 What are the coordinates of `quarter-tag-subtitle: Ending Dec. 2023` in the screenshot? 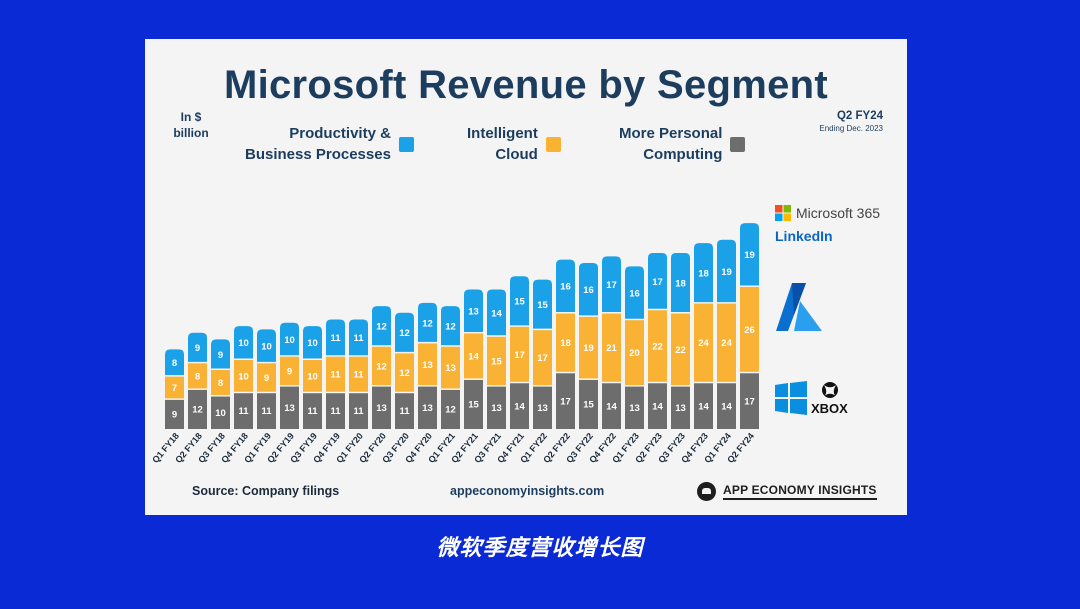 It's located at (851, 128).